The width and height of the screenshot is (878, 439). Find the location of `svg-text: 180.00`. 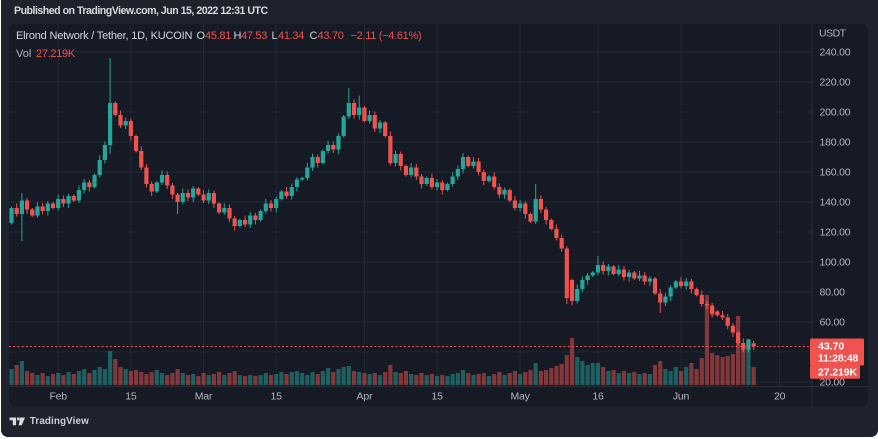

svg-text: 180.00 is located at coordinates (835, 143).